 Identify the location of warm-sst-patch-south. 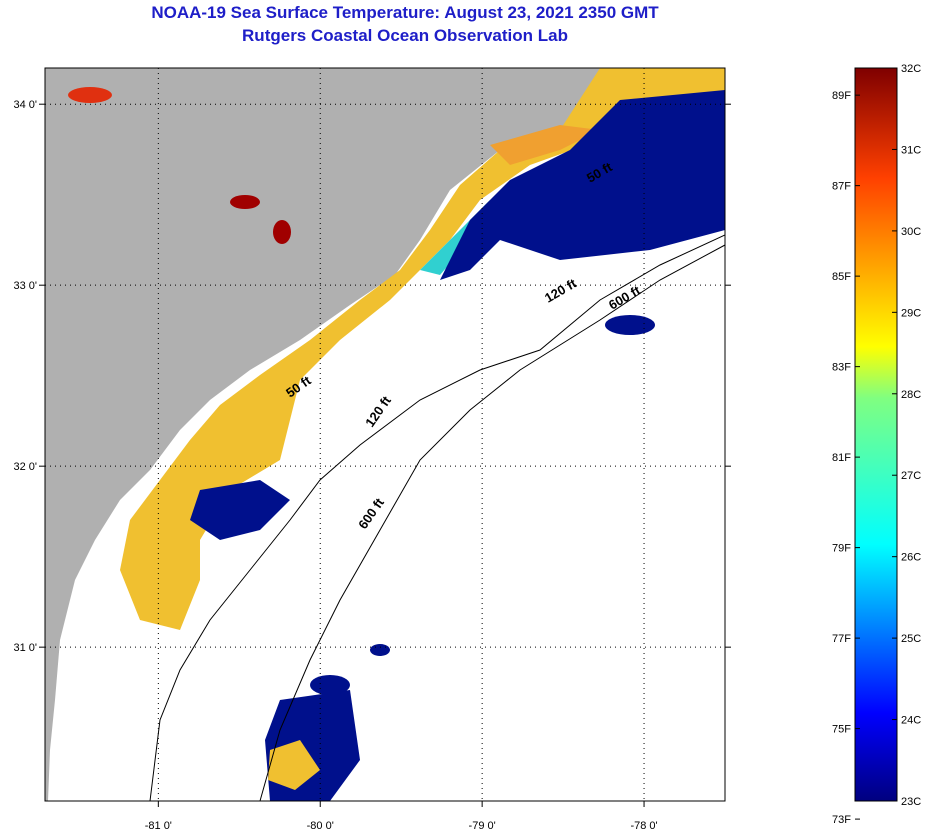
(294, 765).